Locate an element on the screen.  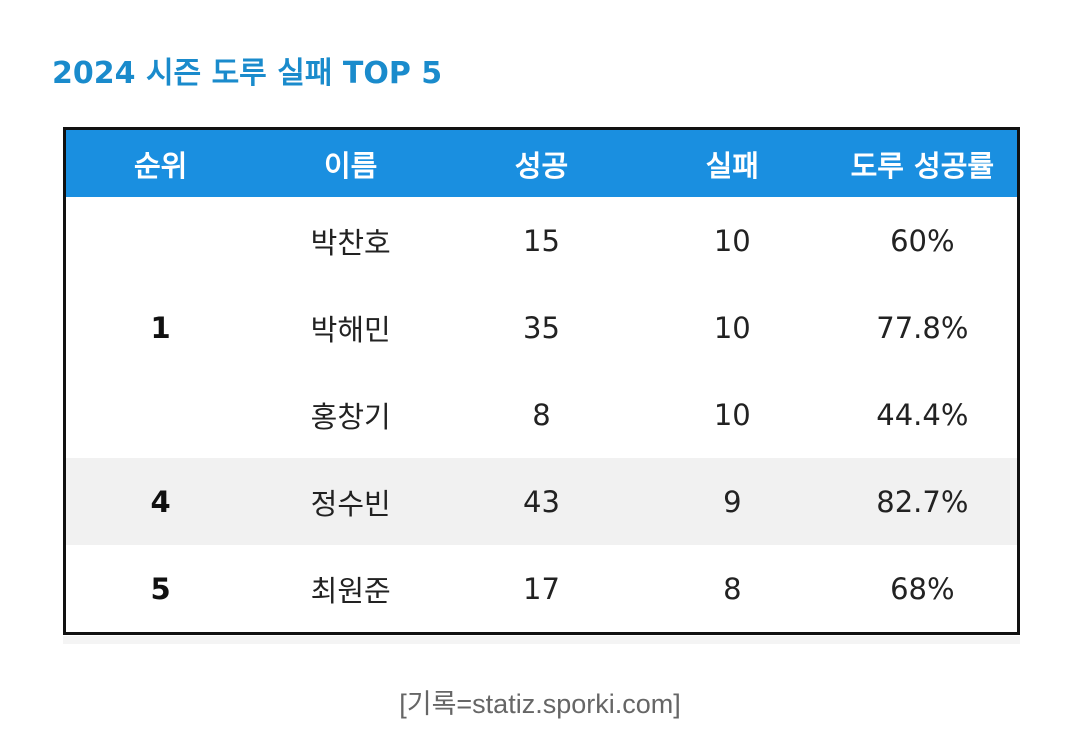
table-cell: 44.4% is located at coordinates (922, 414).